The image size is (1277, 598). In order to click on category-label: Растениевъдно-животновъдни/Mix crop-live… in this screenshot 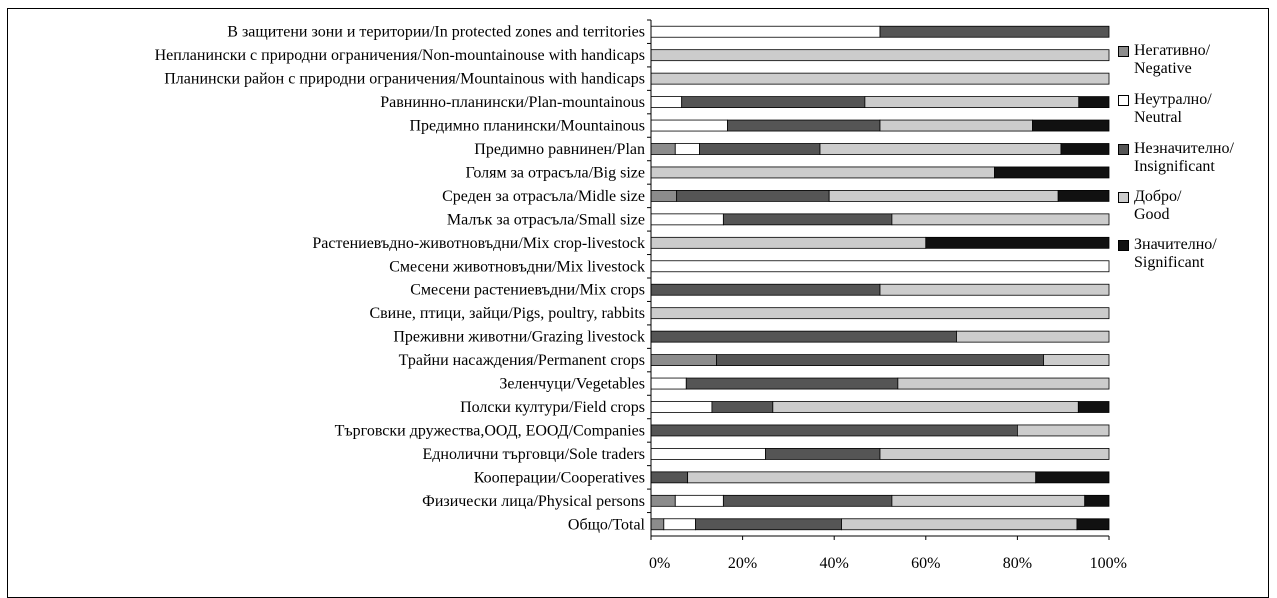, I will do `click(478, 243)`.